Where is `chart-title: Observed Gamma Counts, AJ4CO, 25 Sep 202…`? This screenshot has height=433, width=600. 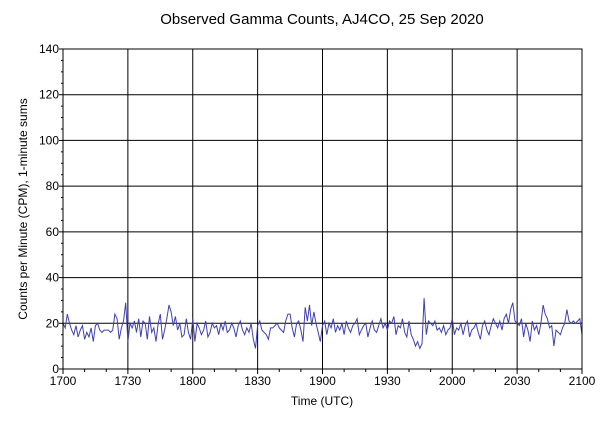
chart-title: Observed Gamma Counts, AJ4CO, 25 Sep 202… is located at coordinates (322, 19).